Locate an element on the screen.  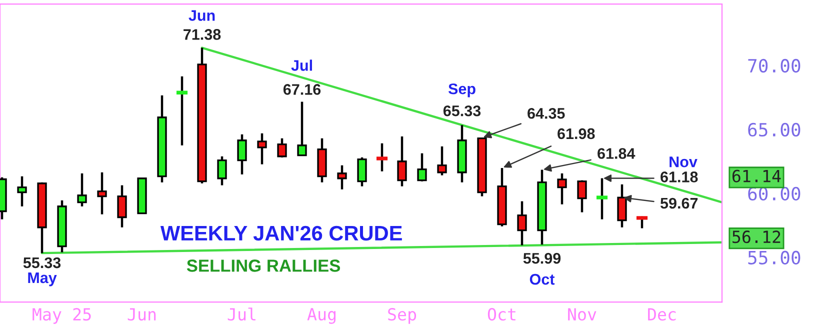
annotation: 64.35 is located at coordinates (546, 113).